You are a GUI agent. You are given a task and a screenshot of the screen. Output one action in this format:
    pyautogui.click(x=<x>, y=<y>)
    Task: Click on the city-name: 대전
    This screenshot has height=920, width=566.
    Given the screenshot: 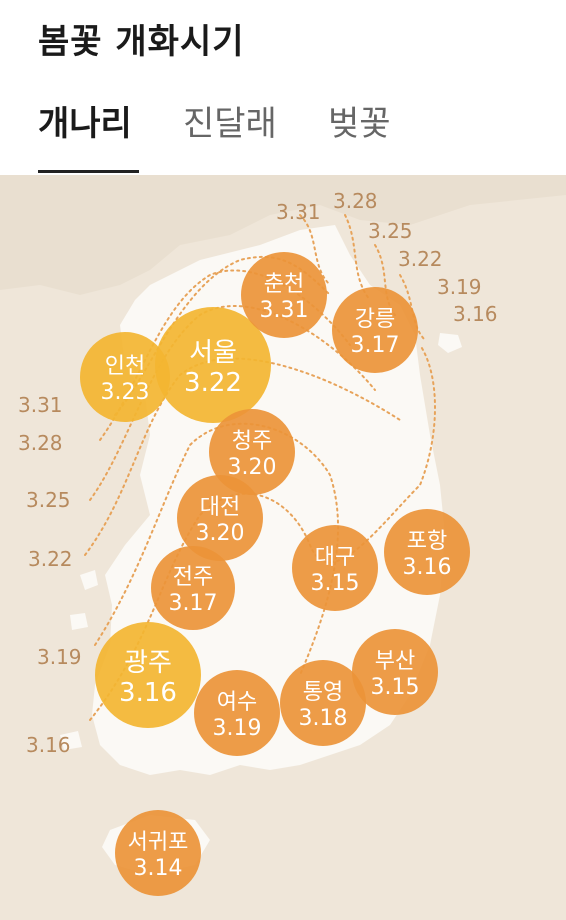 What is the action you would take?
    pyautogui.click(x=220, y=507)
    